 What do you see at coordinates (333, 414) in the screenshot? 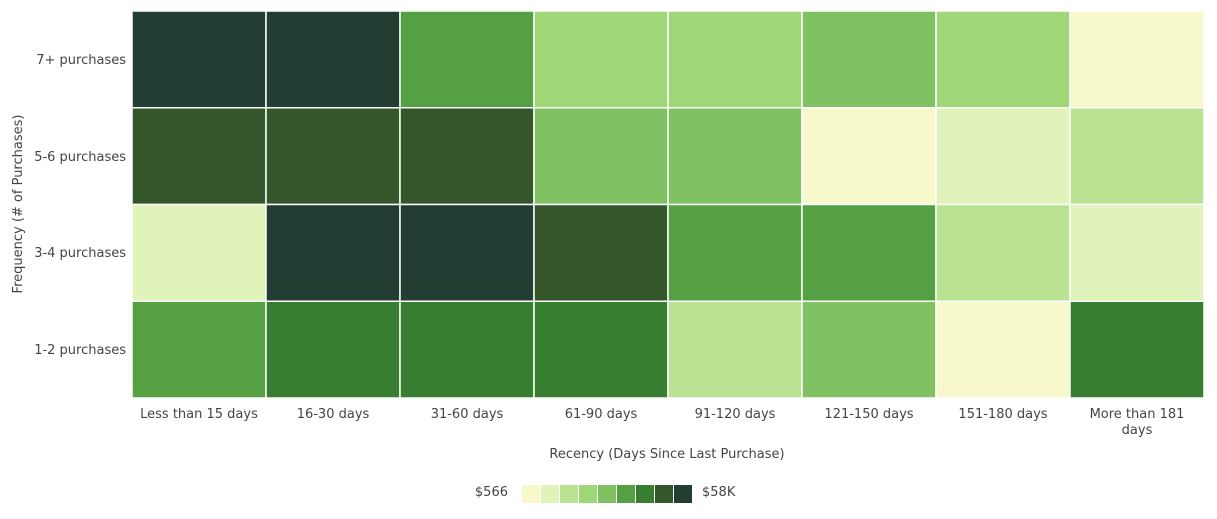
I see `x-tick-label: 16-30 days` at bounding box center [333, 414].